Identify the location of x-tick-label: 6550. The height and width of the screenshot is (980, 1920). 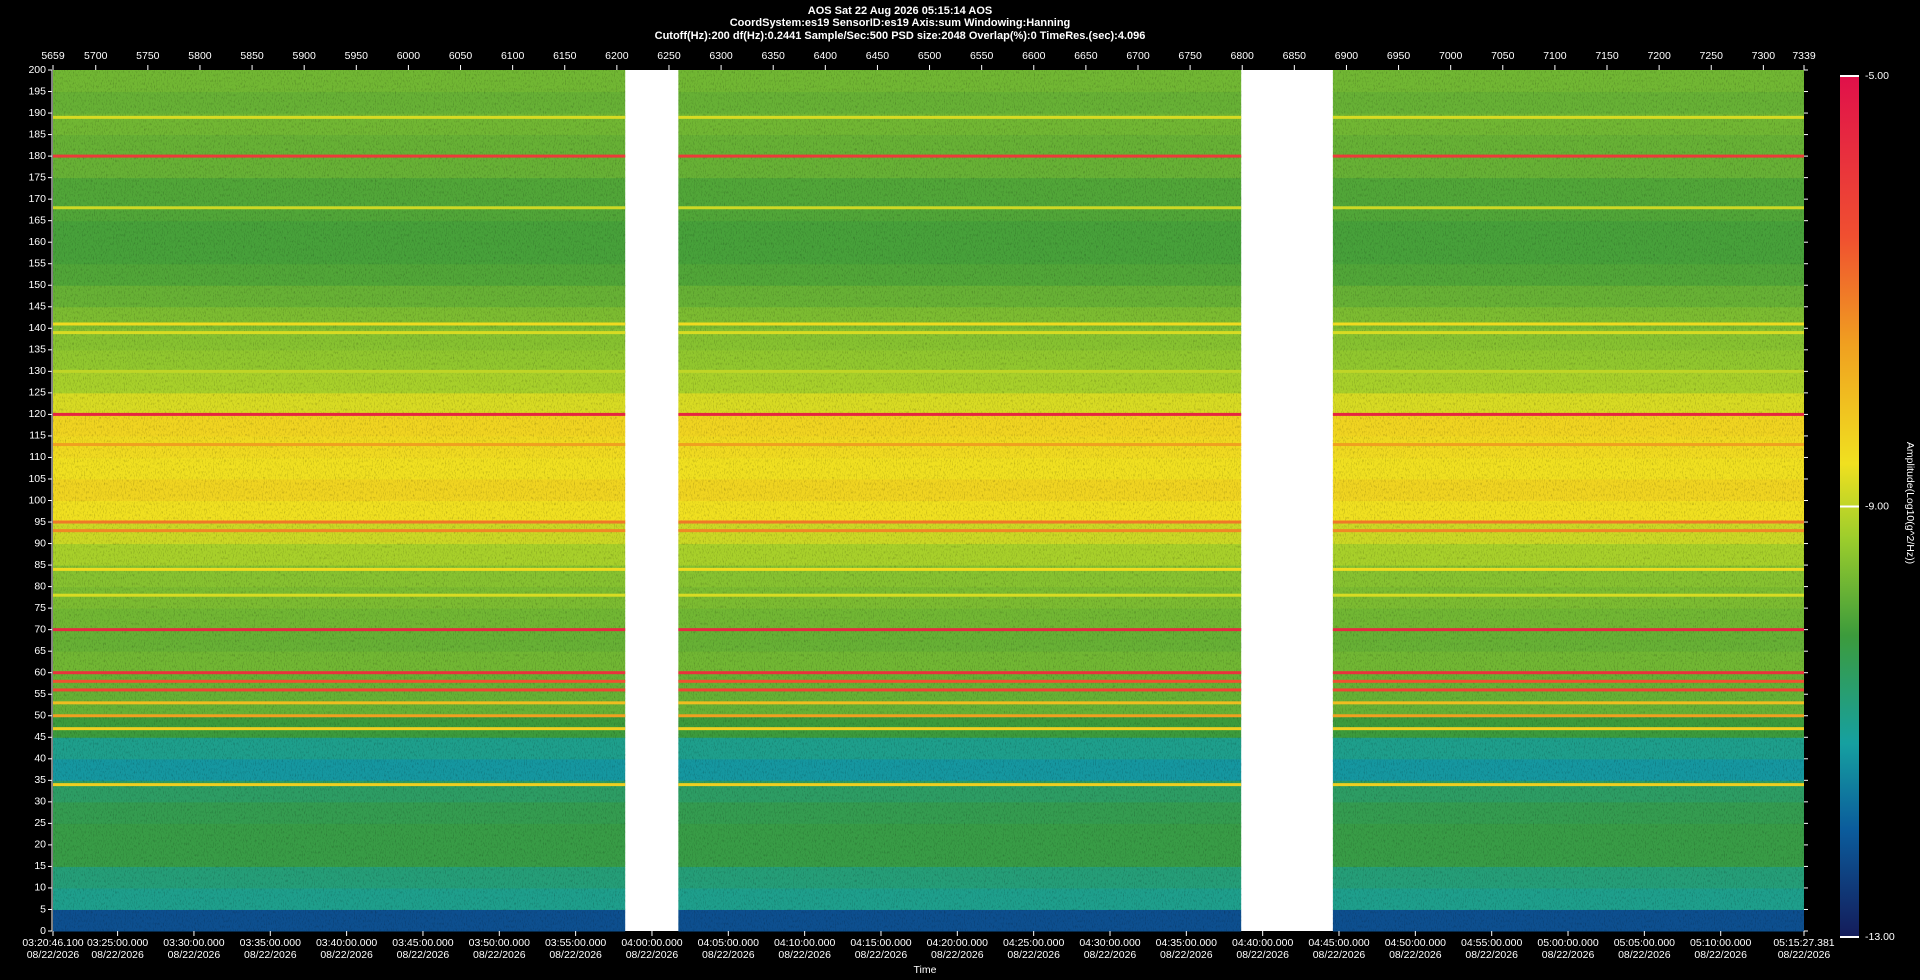
(982, 56).